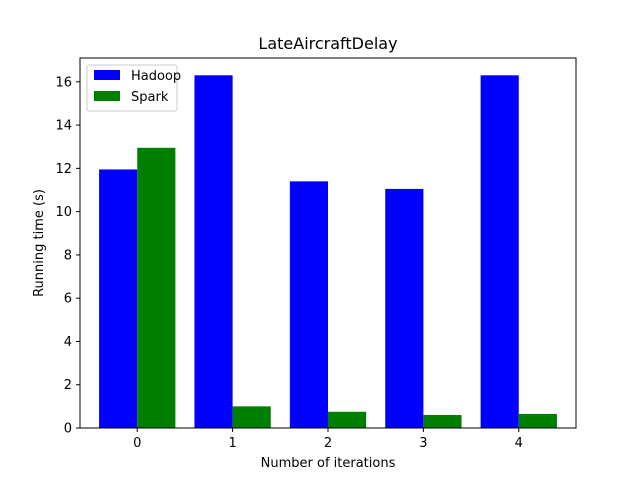 The height and width of the screenshot is (480, 640). What do you see at coordinates (327, 43) in the screenshot?
I see `chart-title: LateAircraftDelay` at bounding box center [327, 43].